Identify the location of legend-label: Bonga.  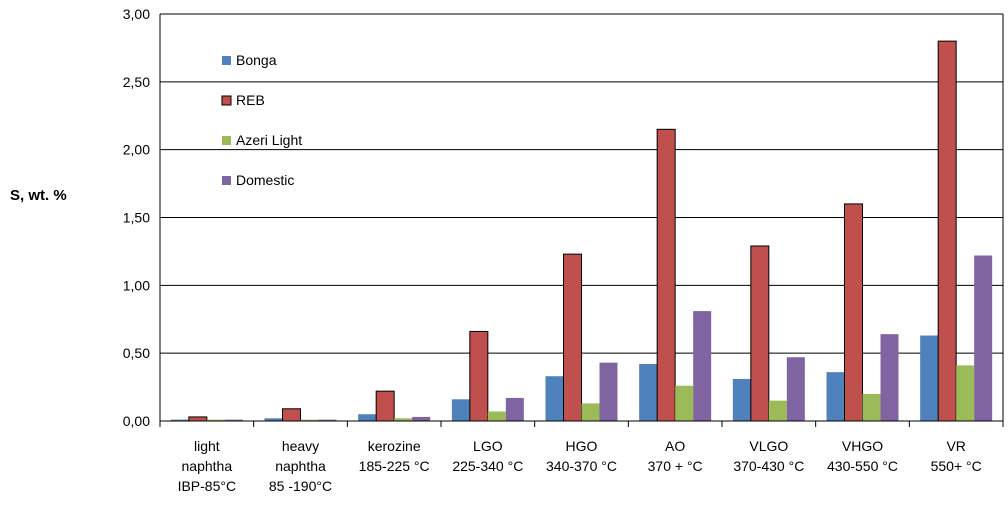
(256, 60).